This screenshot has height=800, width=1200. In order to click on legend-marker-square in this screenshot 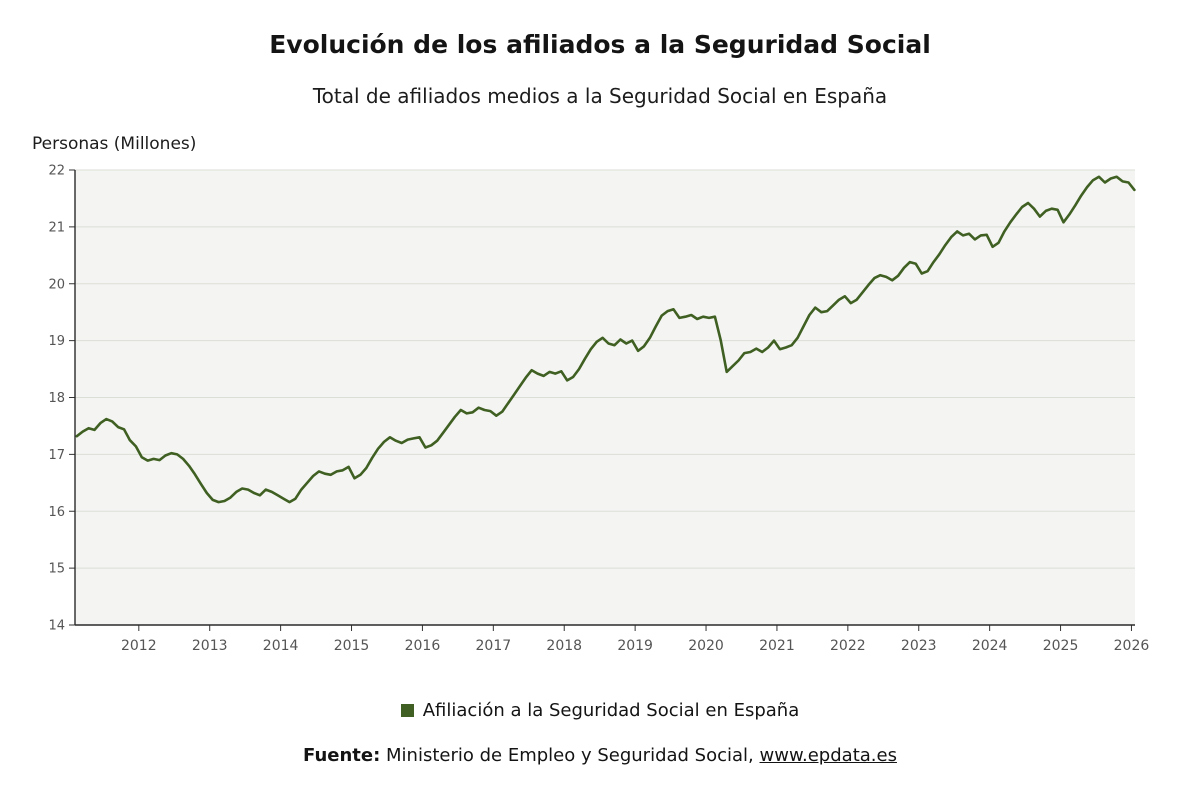, I will do `click(407, 710)`.